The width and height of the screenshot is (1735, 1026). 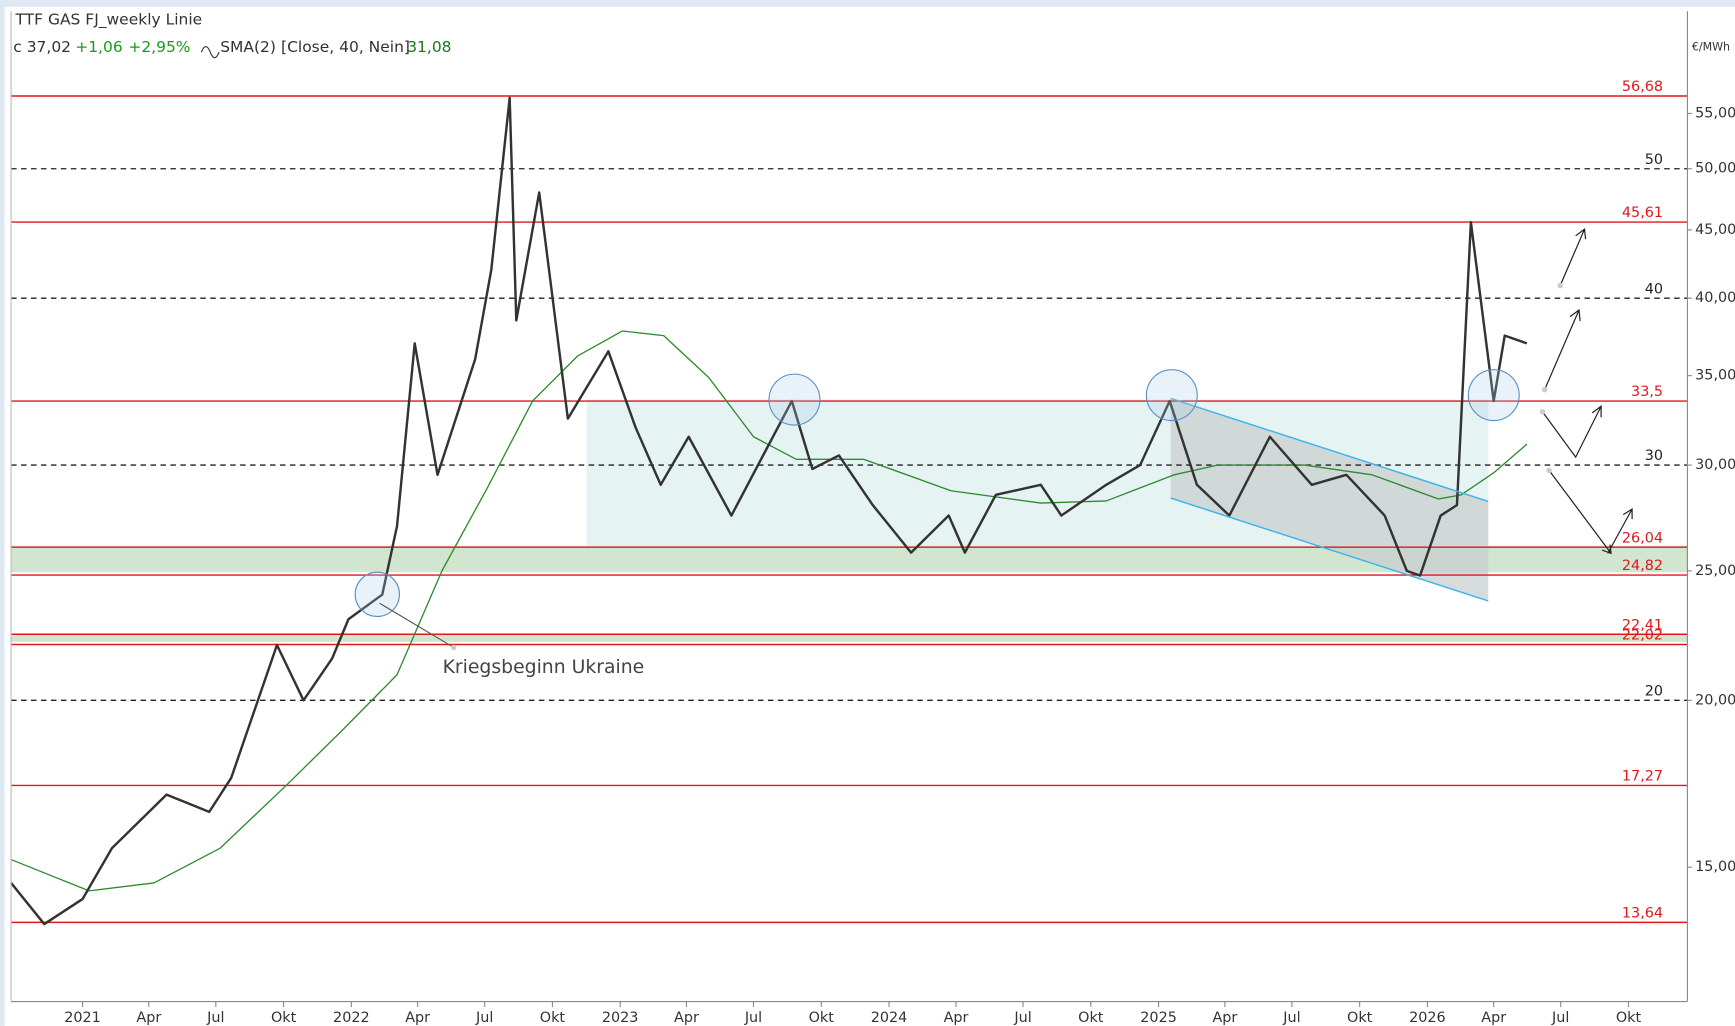 What do you see at coordinates (1642, 538) in the screenshot?
I see `level-label: 26,04` at bounding box center [1642, 538].